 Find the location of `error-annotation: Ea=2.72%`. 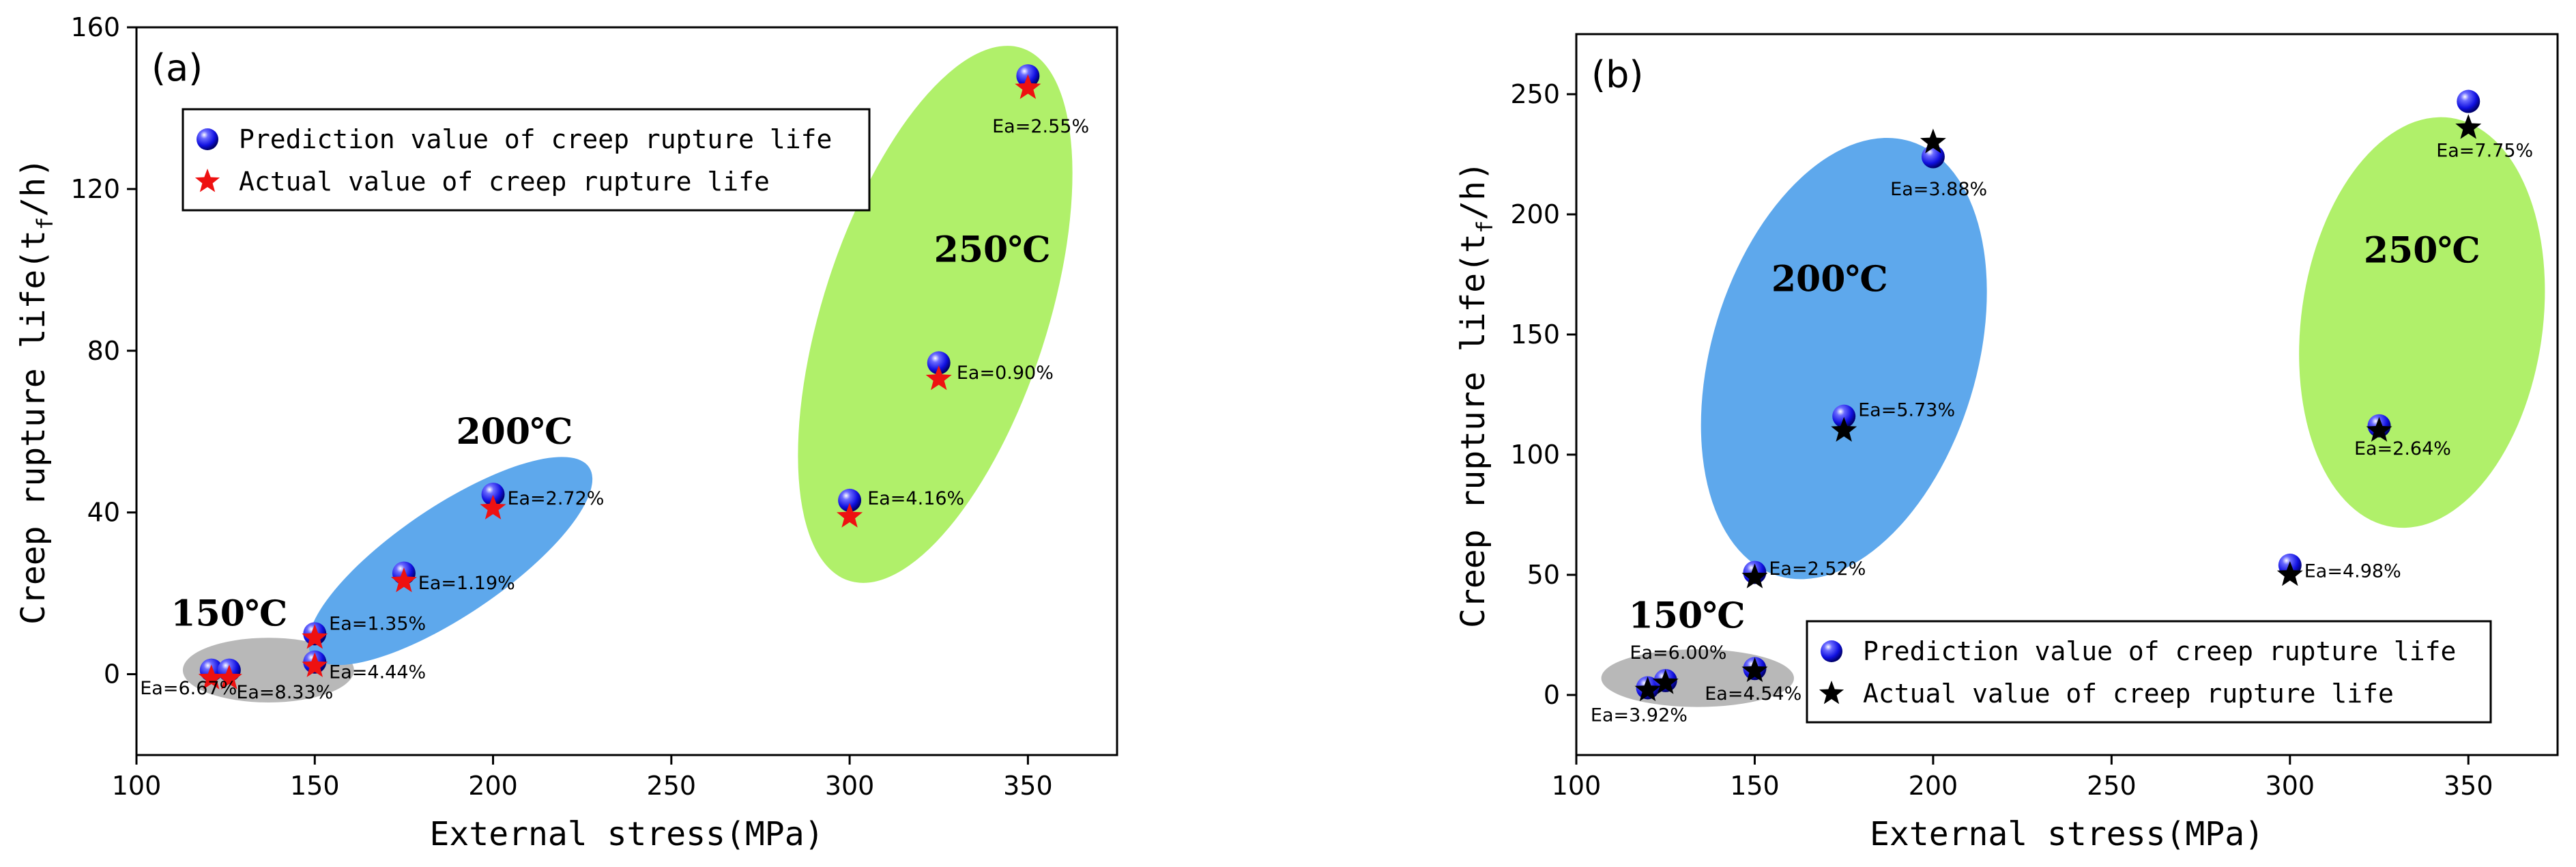

error-annotation: Ea=2.72% is located at coordinates (555, 498).